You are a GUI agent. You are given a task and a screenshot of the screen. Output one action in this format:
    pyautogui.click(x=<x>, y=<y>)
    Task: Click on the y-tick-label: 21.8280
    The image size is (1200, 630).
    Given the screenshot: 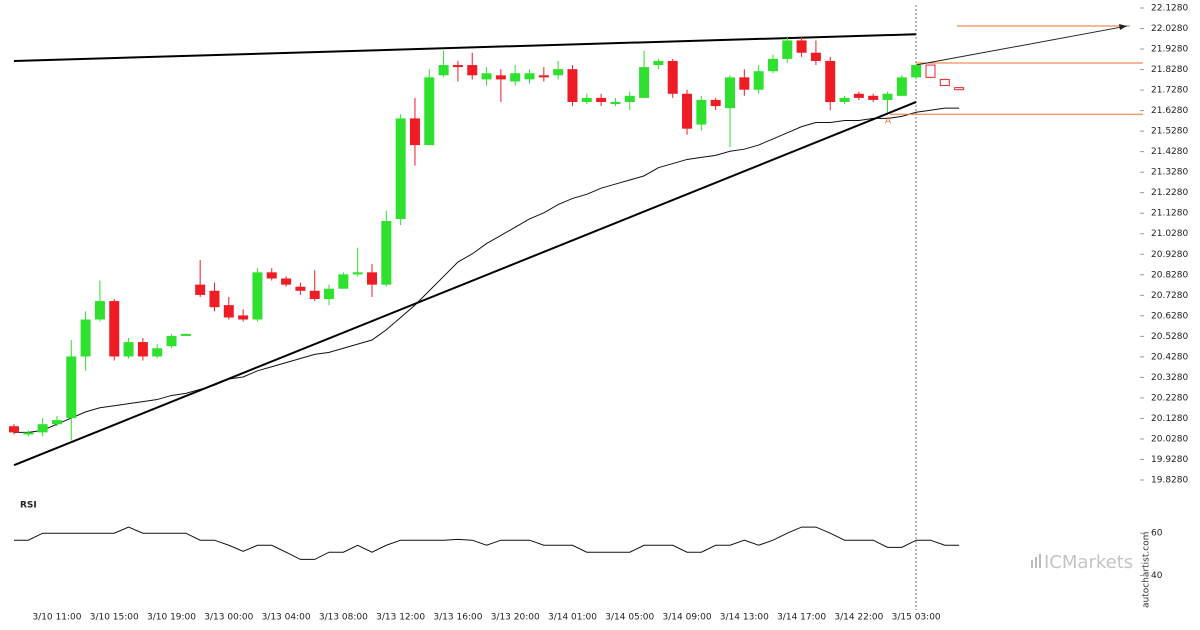 What is the action you would take?
    pyautogui.click(x=1169, y=70)
    